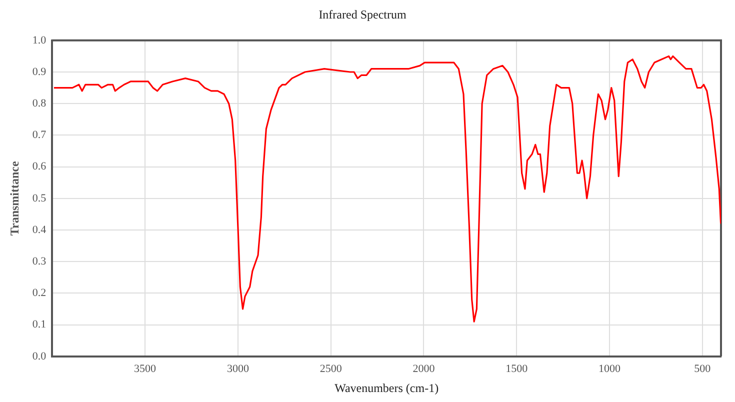  What do you see at coordinates (39, 293) in the screenshot?
I see `y-tick-label: 0.2` at bounding box center [39, 293].